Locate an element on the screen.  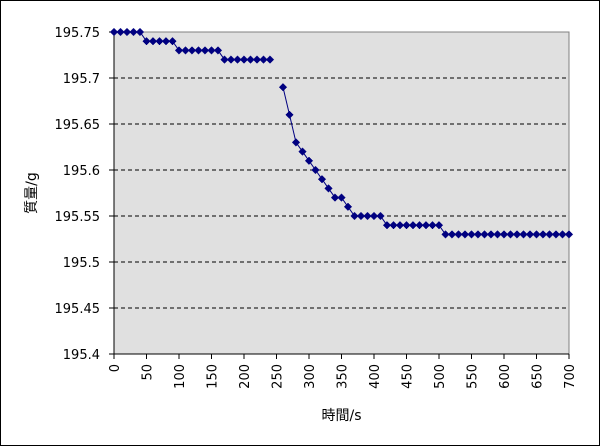
x-tick-label: 200 is located at coordinates (245, 376).